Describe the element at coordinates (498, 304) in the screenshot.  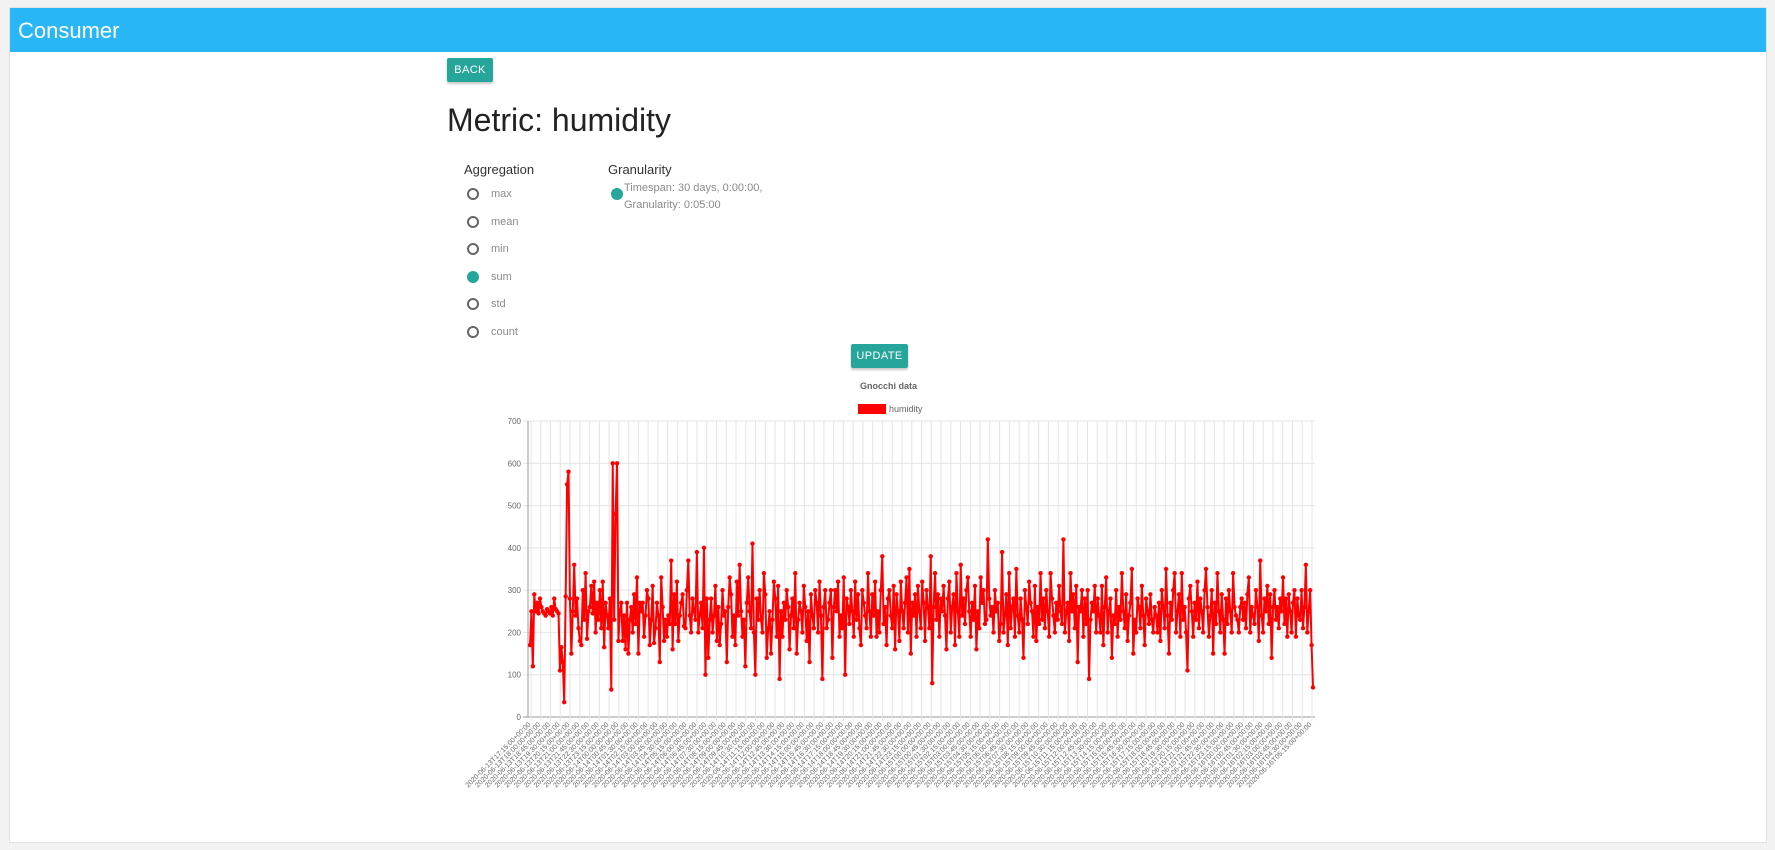
I see `radio-label: std` at that location.